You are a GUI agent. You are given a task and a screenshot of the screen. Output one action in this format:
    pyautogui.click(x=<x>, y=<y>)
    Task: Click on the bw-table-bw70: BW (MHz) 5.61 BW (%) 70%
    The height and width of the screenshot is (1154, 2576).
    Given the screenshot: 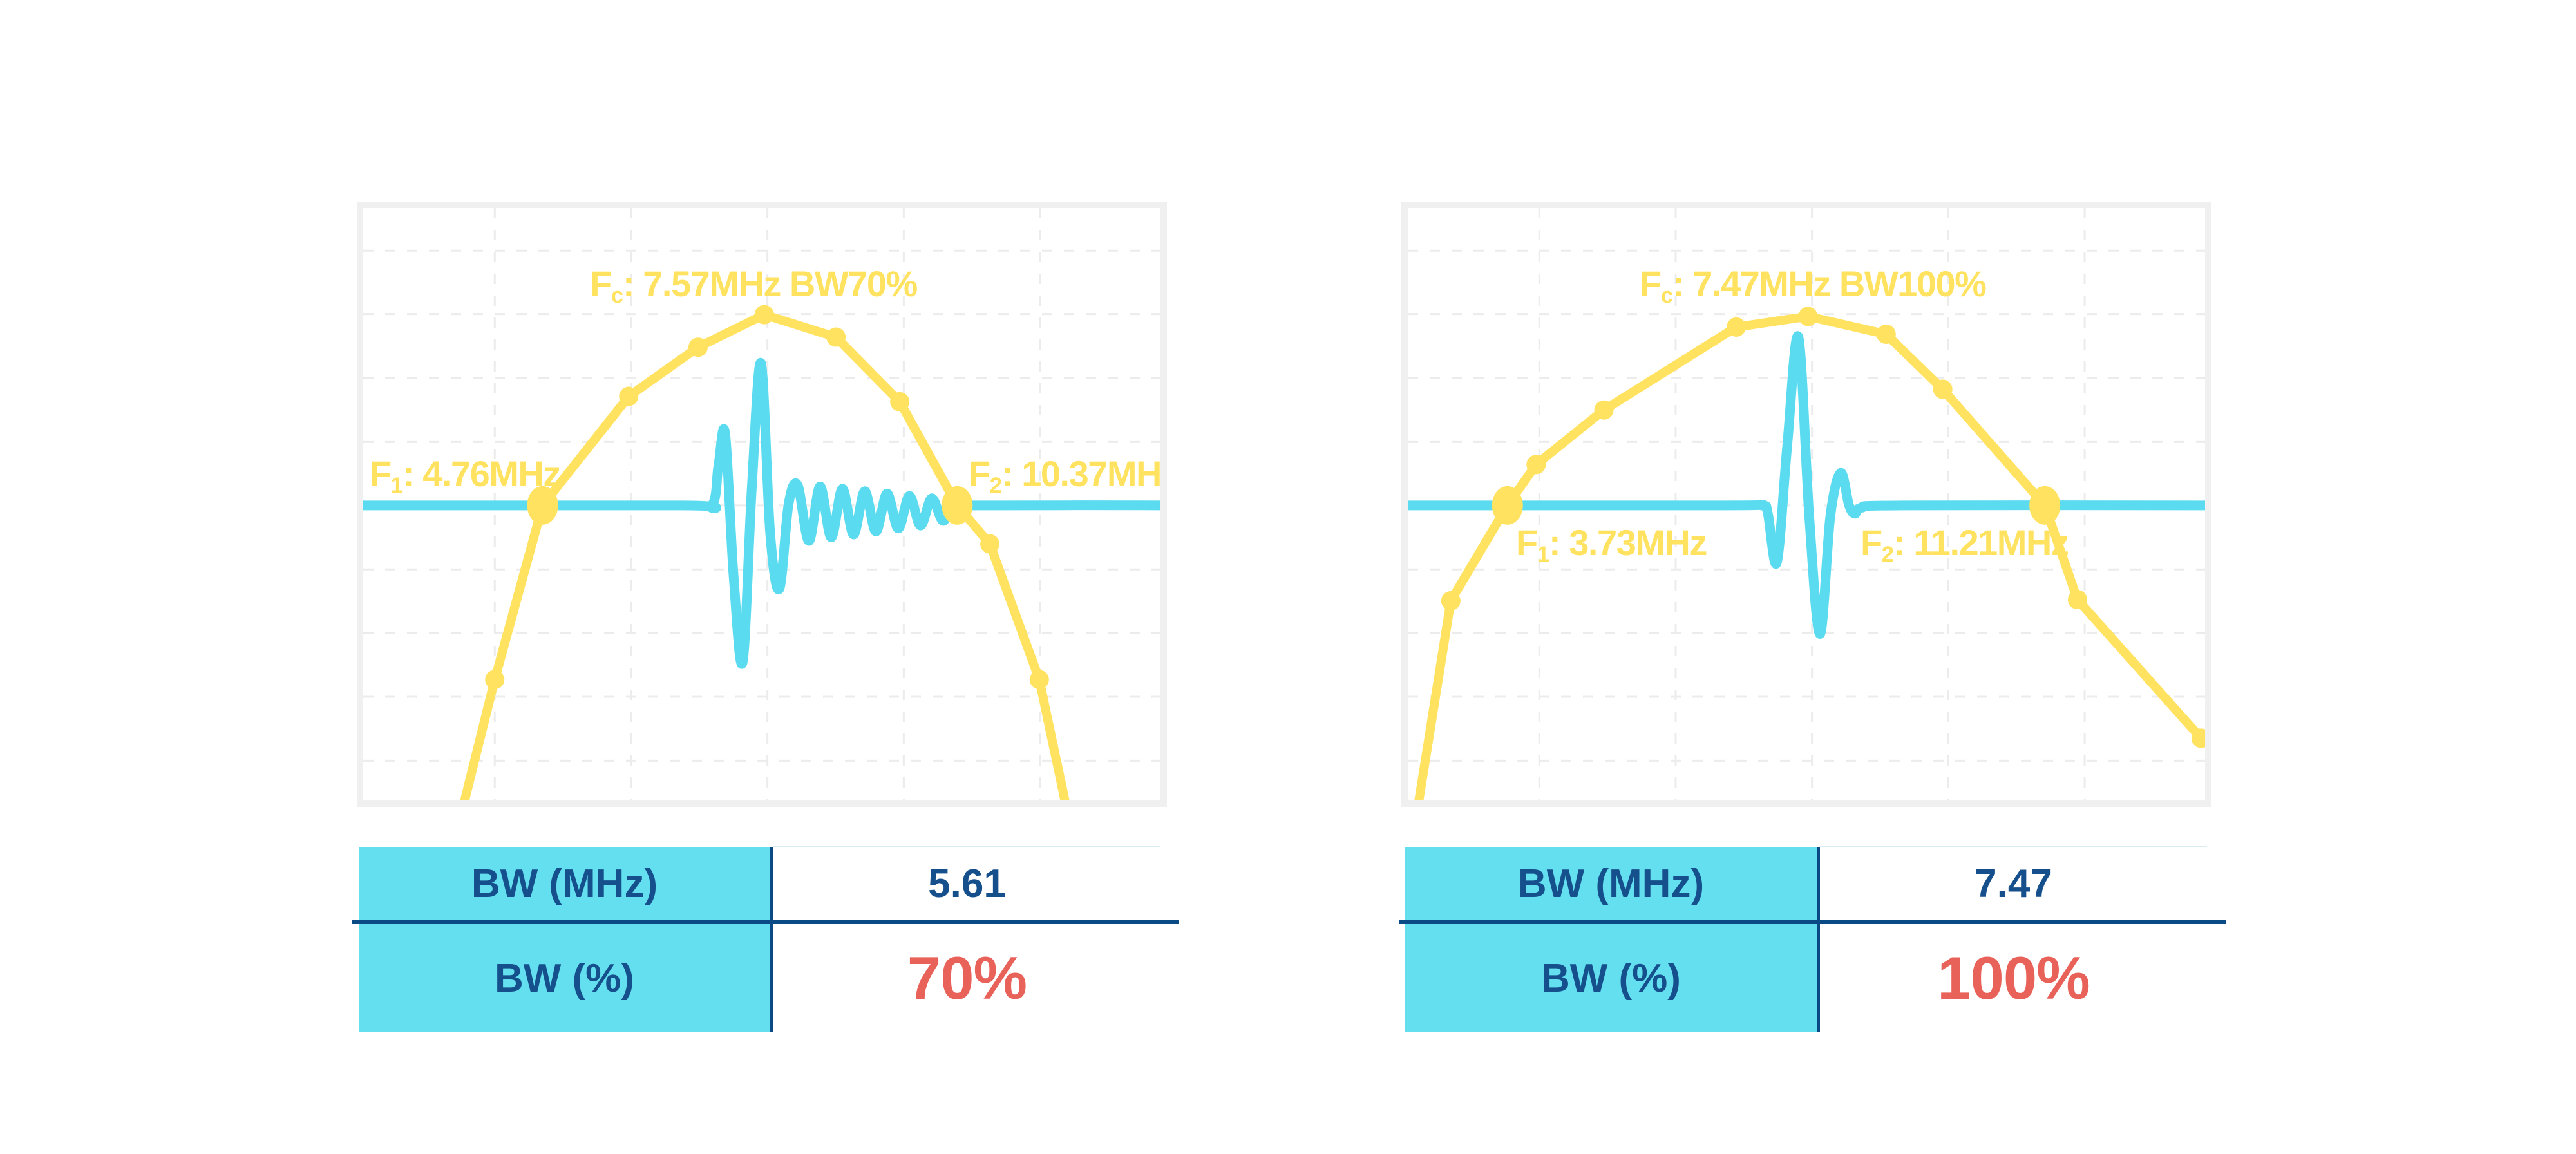 What is the action you would take?
    pyautogui.click(x=765, y=939)
    